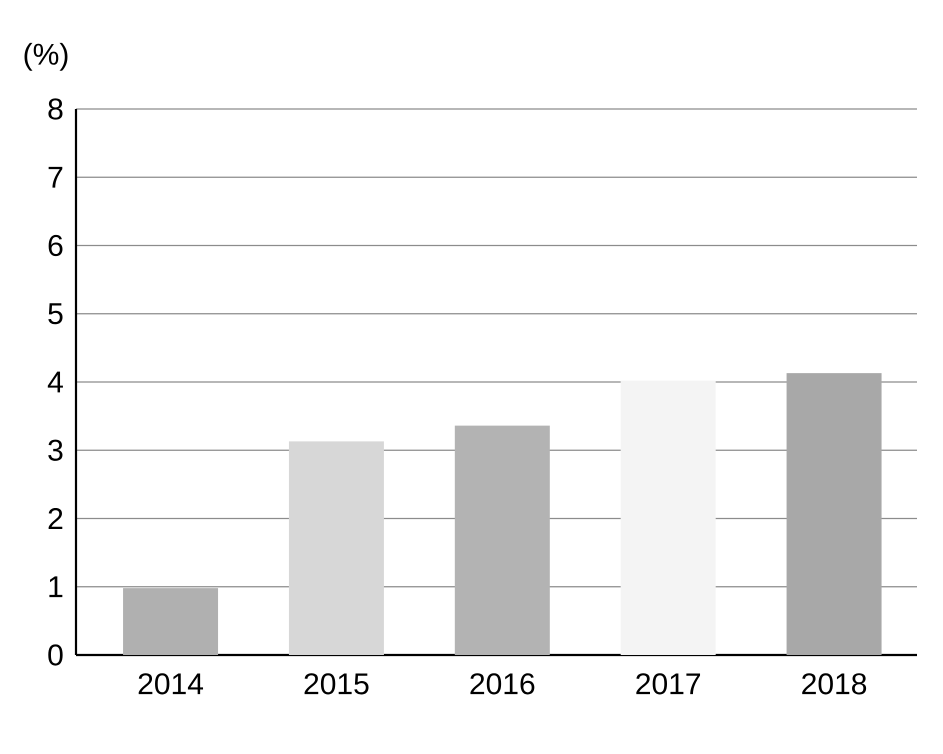 This screenshot has height=754, width=943. Describe the element at coordinates (55, 450) in the screenshot. I see `y-tick-label: 3` at that location.